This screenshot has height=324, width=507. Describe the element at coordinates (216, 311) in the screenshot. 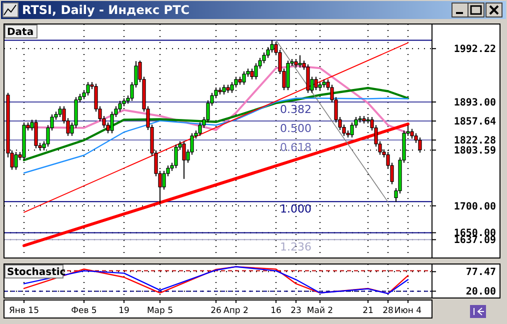

I see `x-tick-label: 26` at that location.